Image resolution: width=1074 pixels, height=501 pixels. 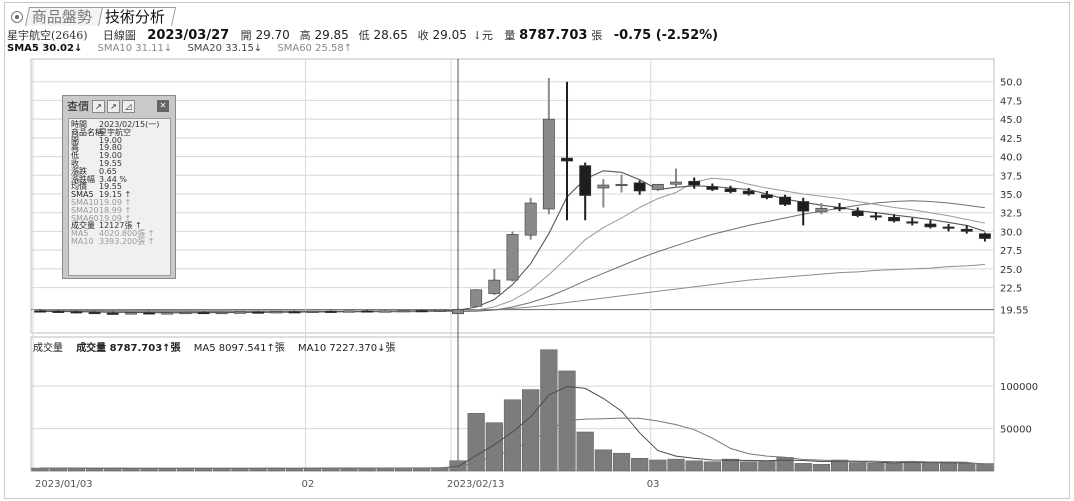 What do you see at coordinates (119, 210) in the screenshot?
I see `quote-row: SMA20 18.99 ↑` at bounding box center [119, 210].